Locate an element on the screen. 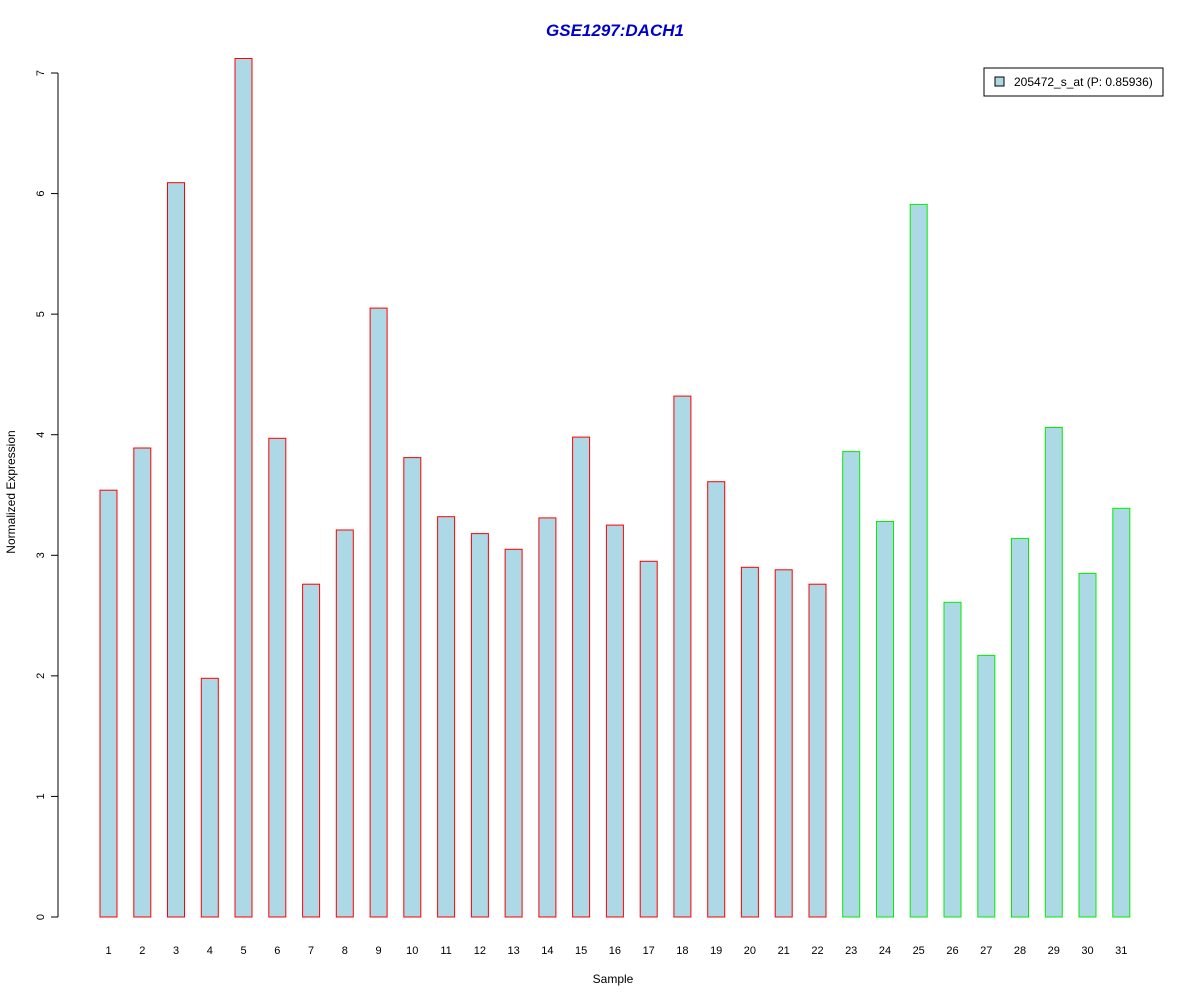 This screenshot has width=1200, height=1000. x-tick-label: 30 is located at coordinates (1087, 951).